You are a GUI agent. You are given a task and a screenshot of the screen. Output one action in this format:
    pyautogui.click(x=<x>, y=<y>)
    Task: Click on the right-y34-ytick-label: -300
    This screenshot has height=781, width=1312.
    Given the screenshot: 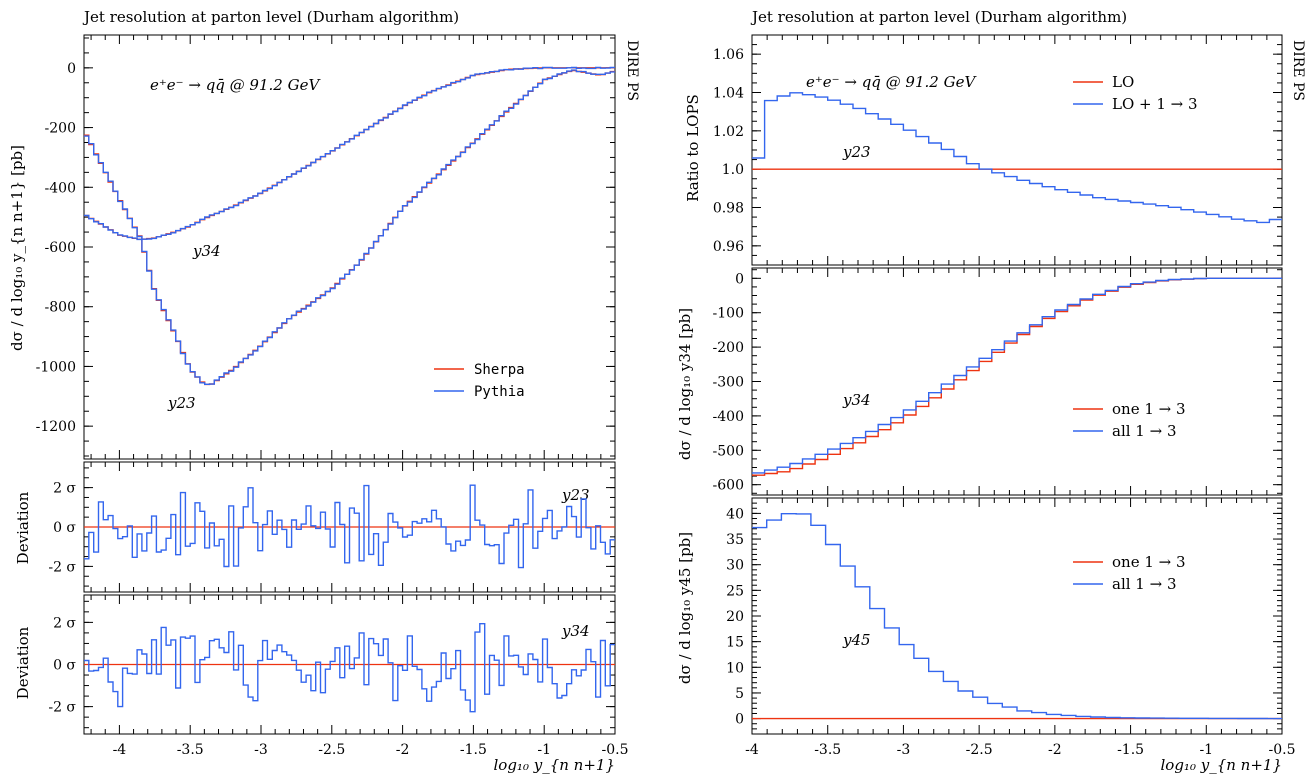 What is the action you would take?
    pyautogui.click(x=728, y=383)
    